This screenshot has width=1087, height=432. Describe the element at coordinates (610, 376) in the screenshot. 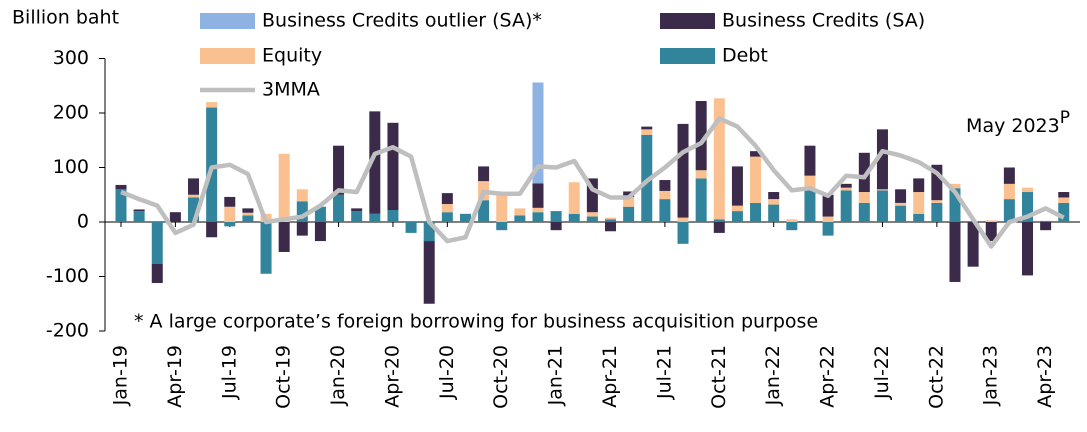

I see `x-tick-label: Apr-21` at that location.